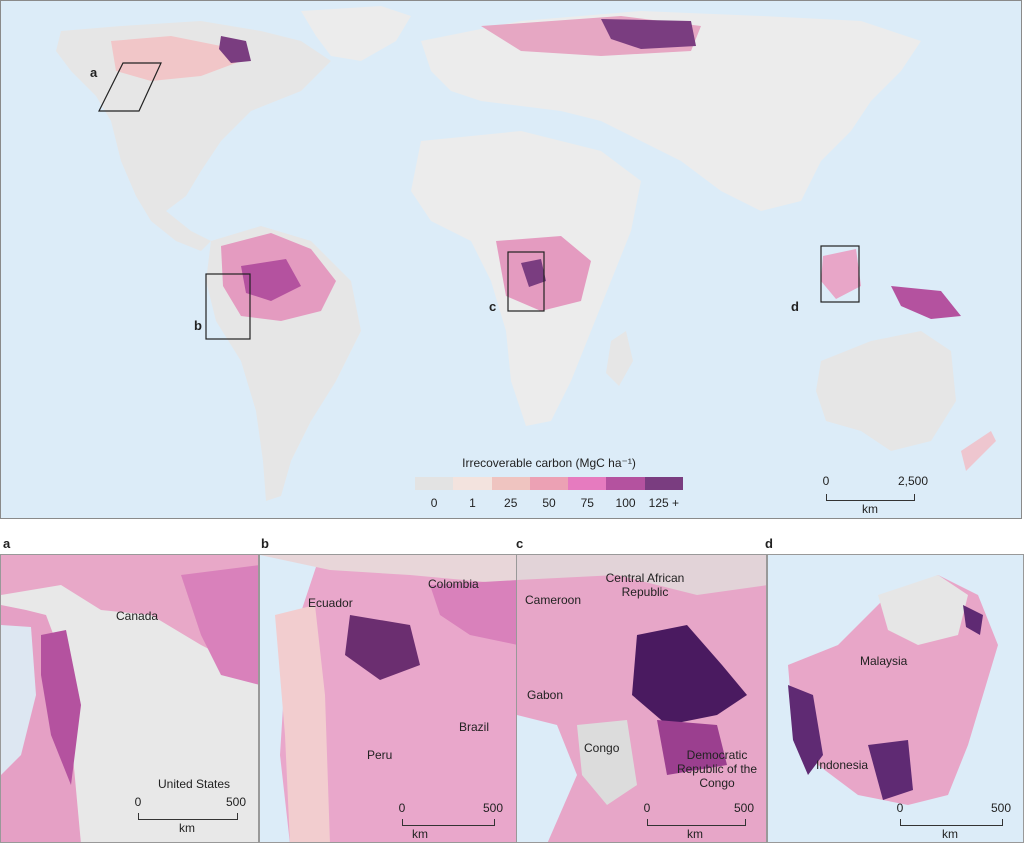  I want to click on place-central-african-republic: Central African Republic, so click(645, 585).